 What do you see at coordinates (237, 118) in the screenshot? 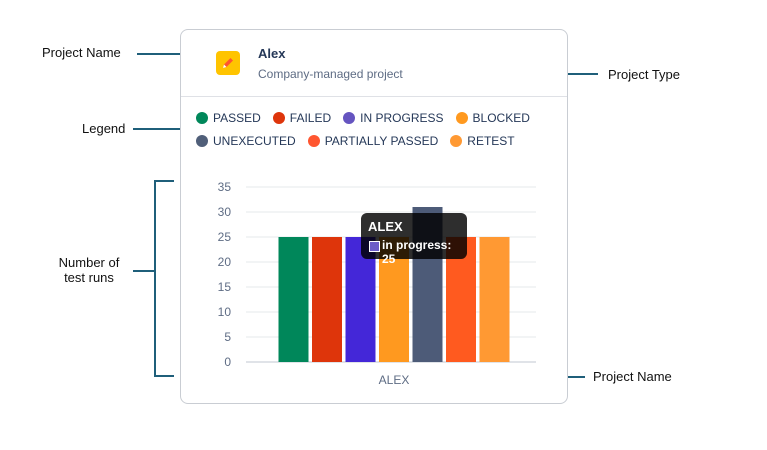
I see `legend-label: PASSED` at bounding box center [237, 118].